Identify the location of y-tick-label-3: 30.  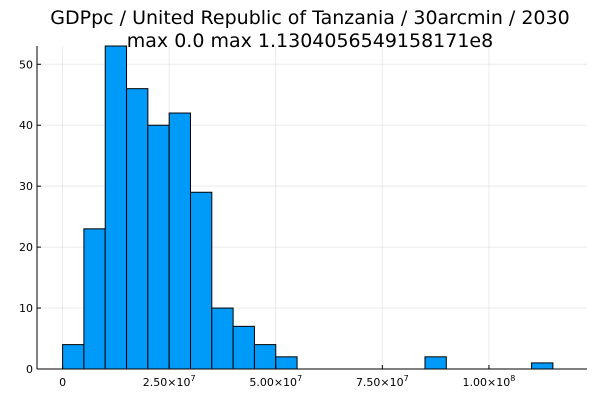
(26, 186).